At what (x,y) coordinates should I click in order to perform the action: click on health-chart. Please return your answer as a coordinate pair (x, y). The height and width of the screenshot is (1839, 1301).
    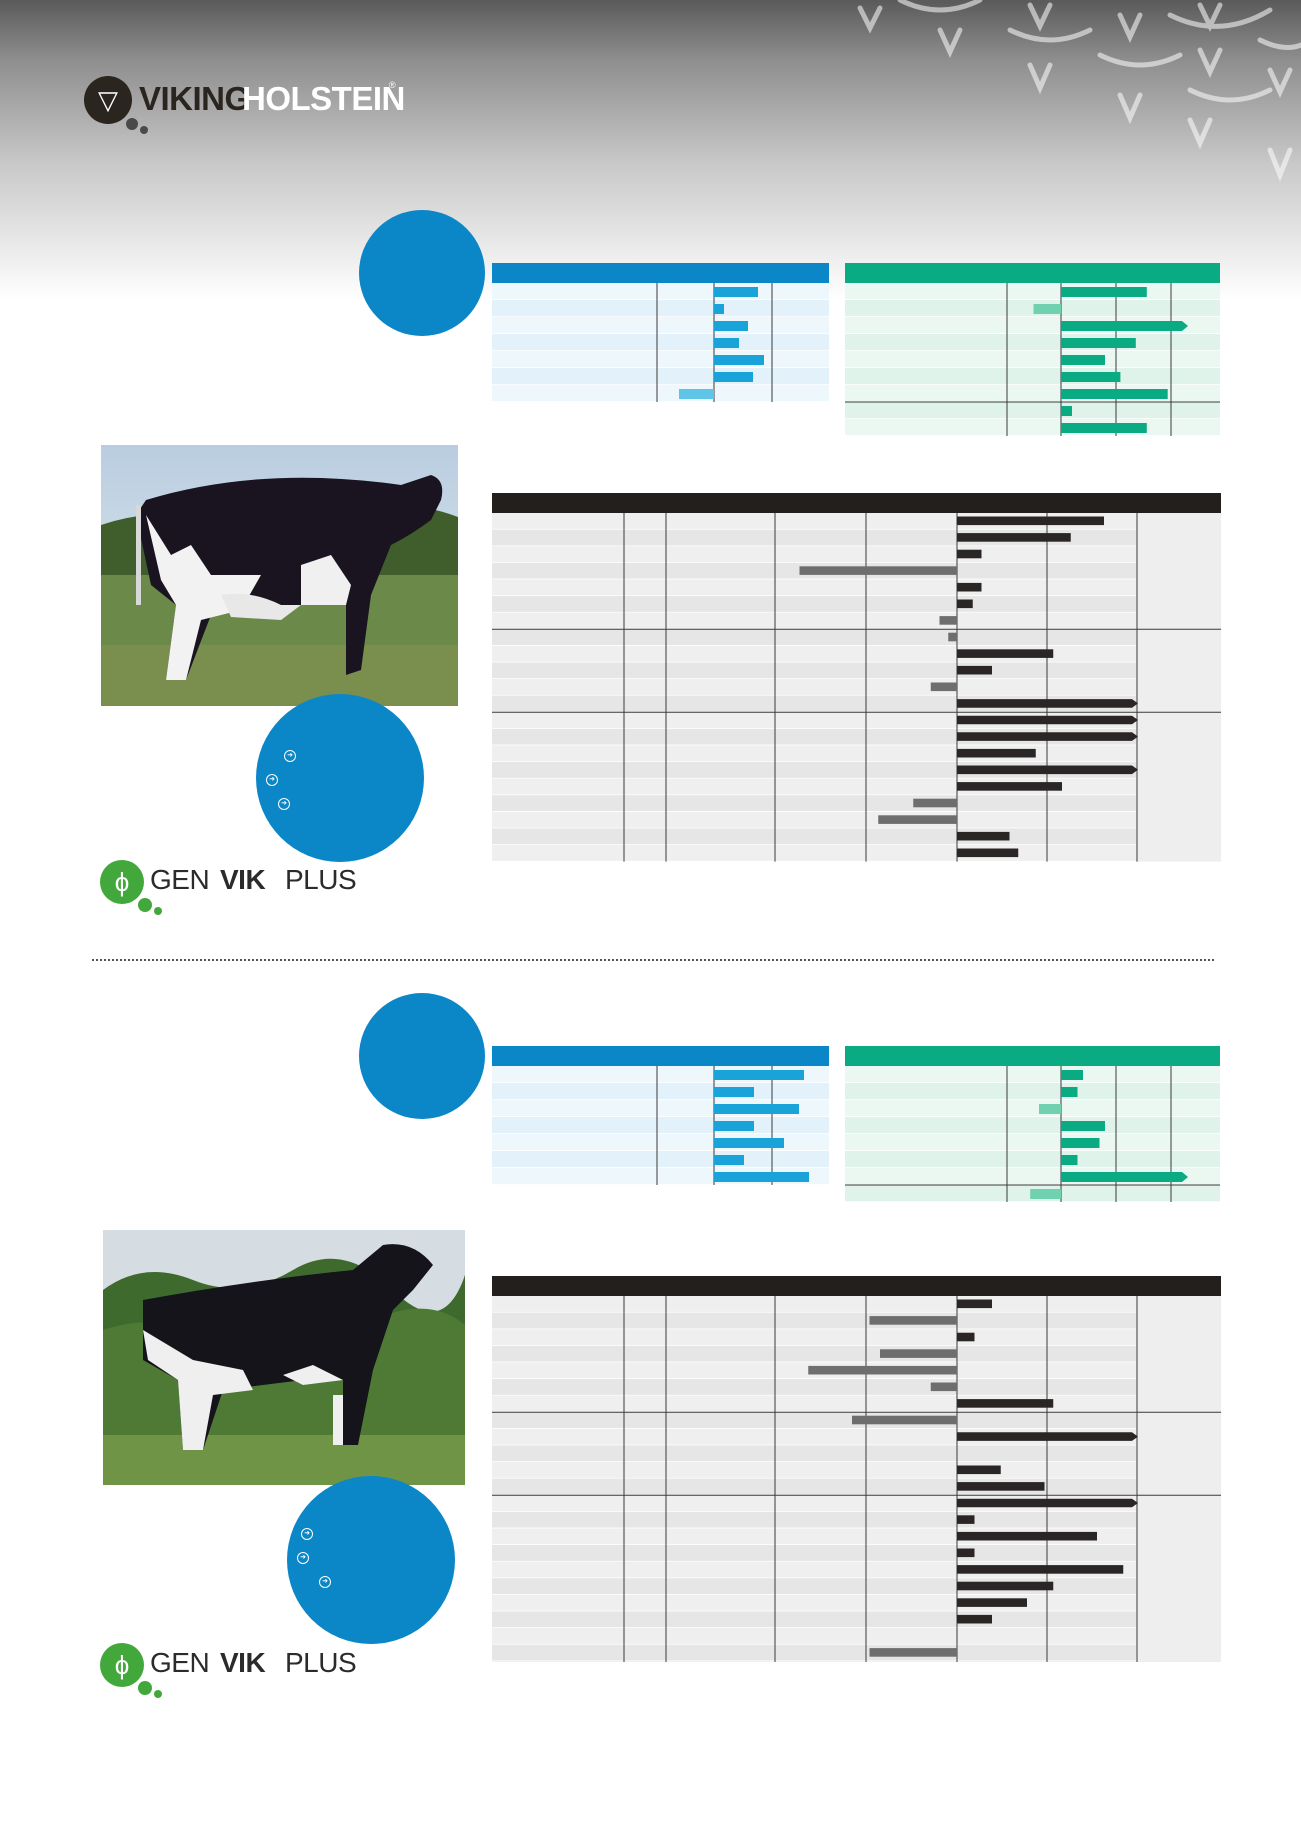
    Looking at the image, I should click on (1032, 350).